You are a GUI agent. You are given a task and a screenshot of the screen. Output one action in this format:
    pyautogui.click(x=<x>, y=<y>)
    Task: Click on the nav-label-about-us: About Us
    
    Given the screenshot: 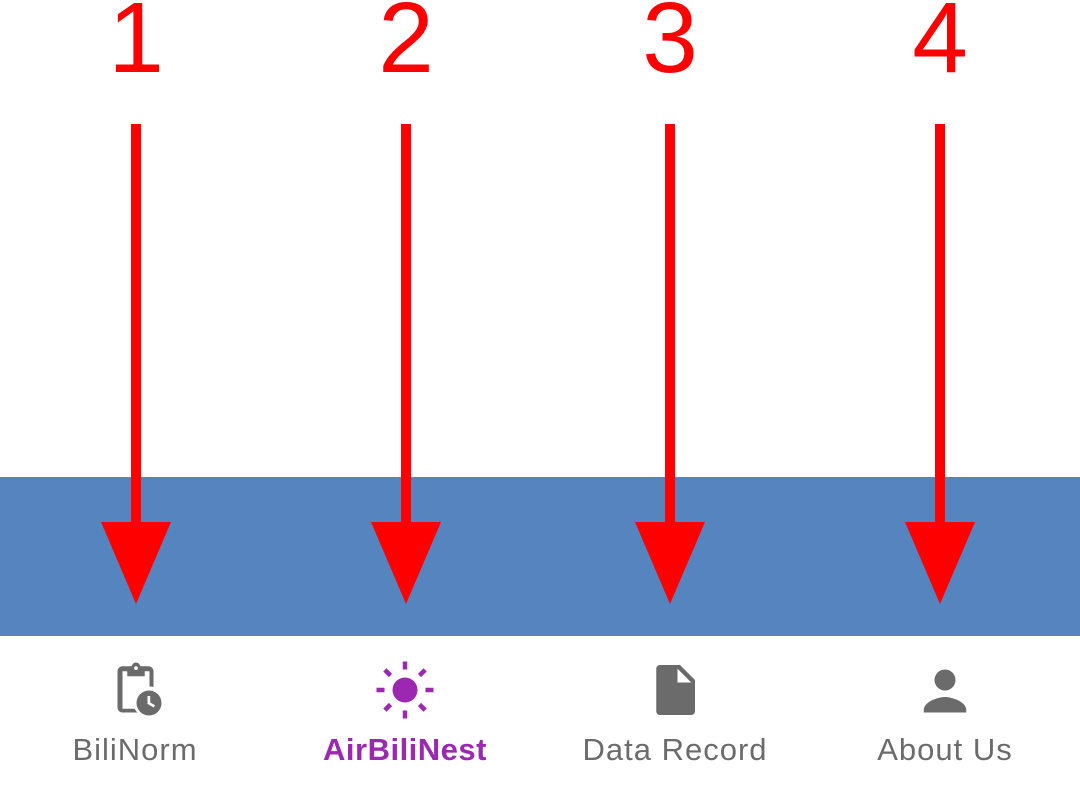 What is the action you would take?
    pyautogui.click(x=945, y=749)
    